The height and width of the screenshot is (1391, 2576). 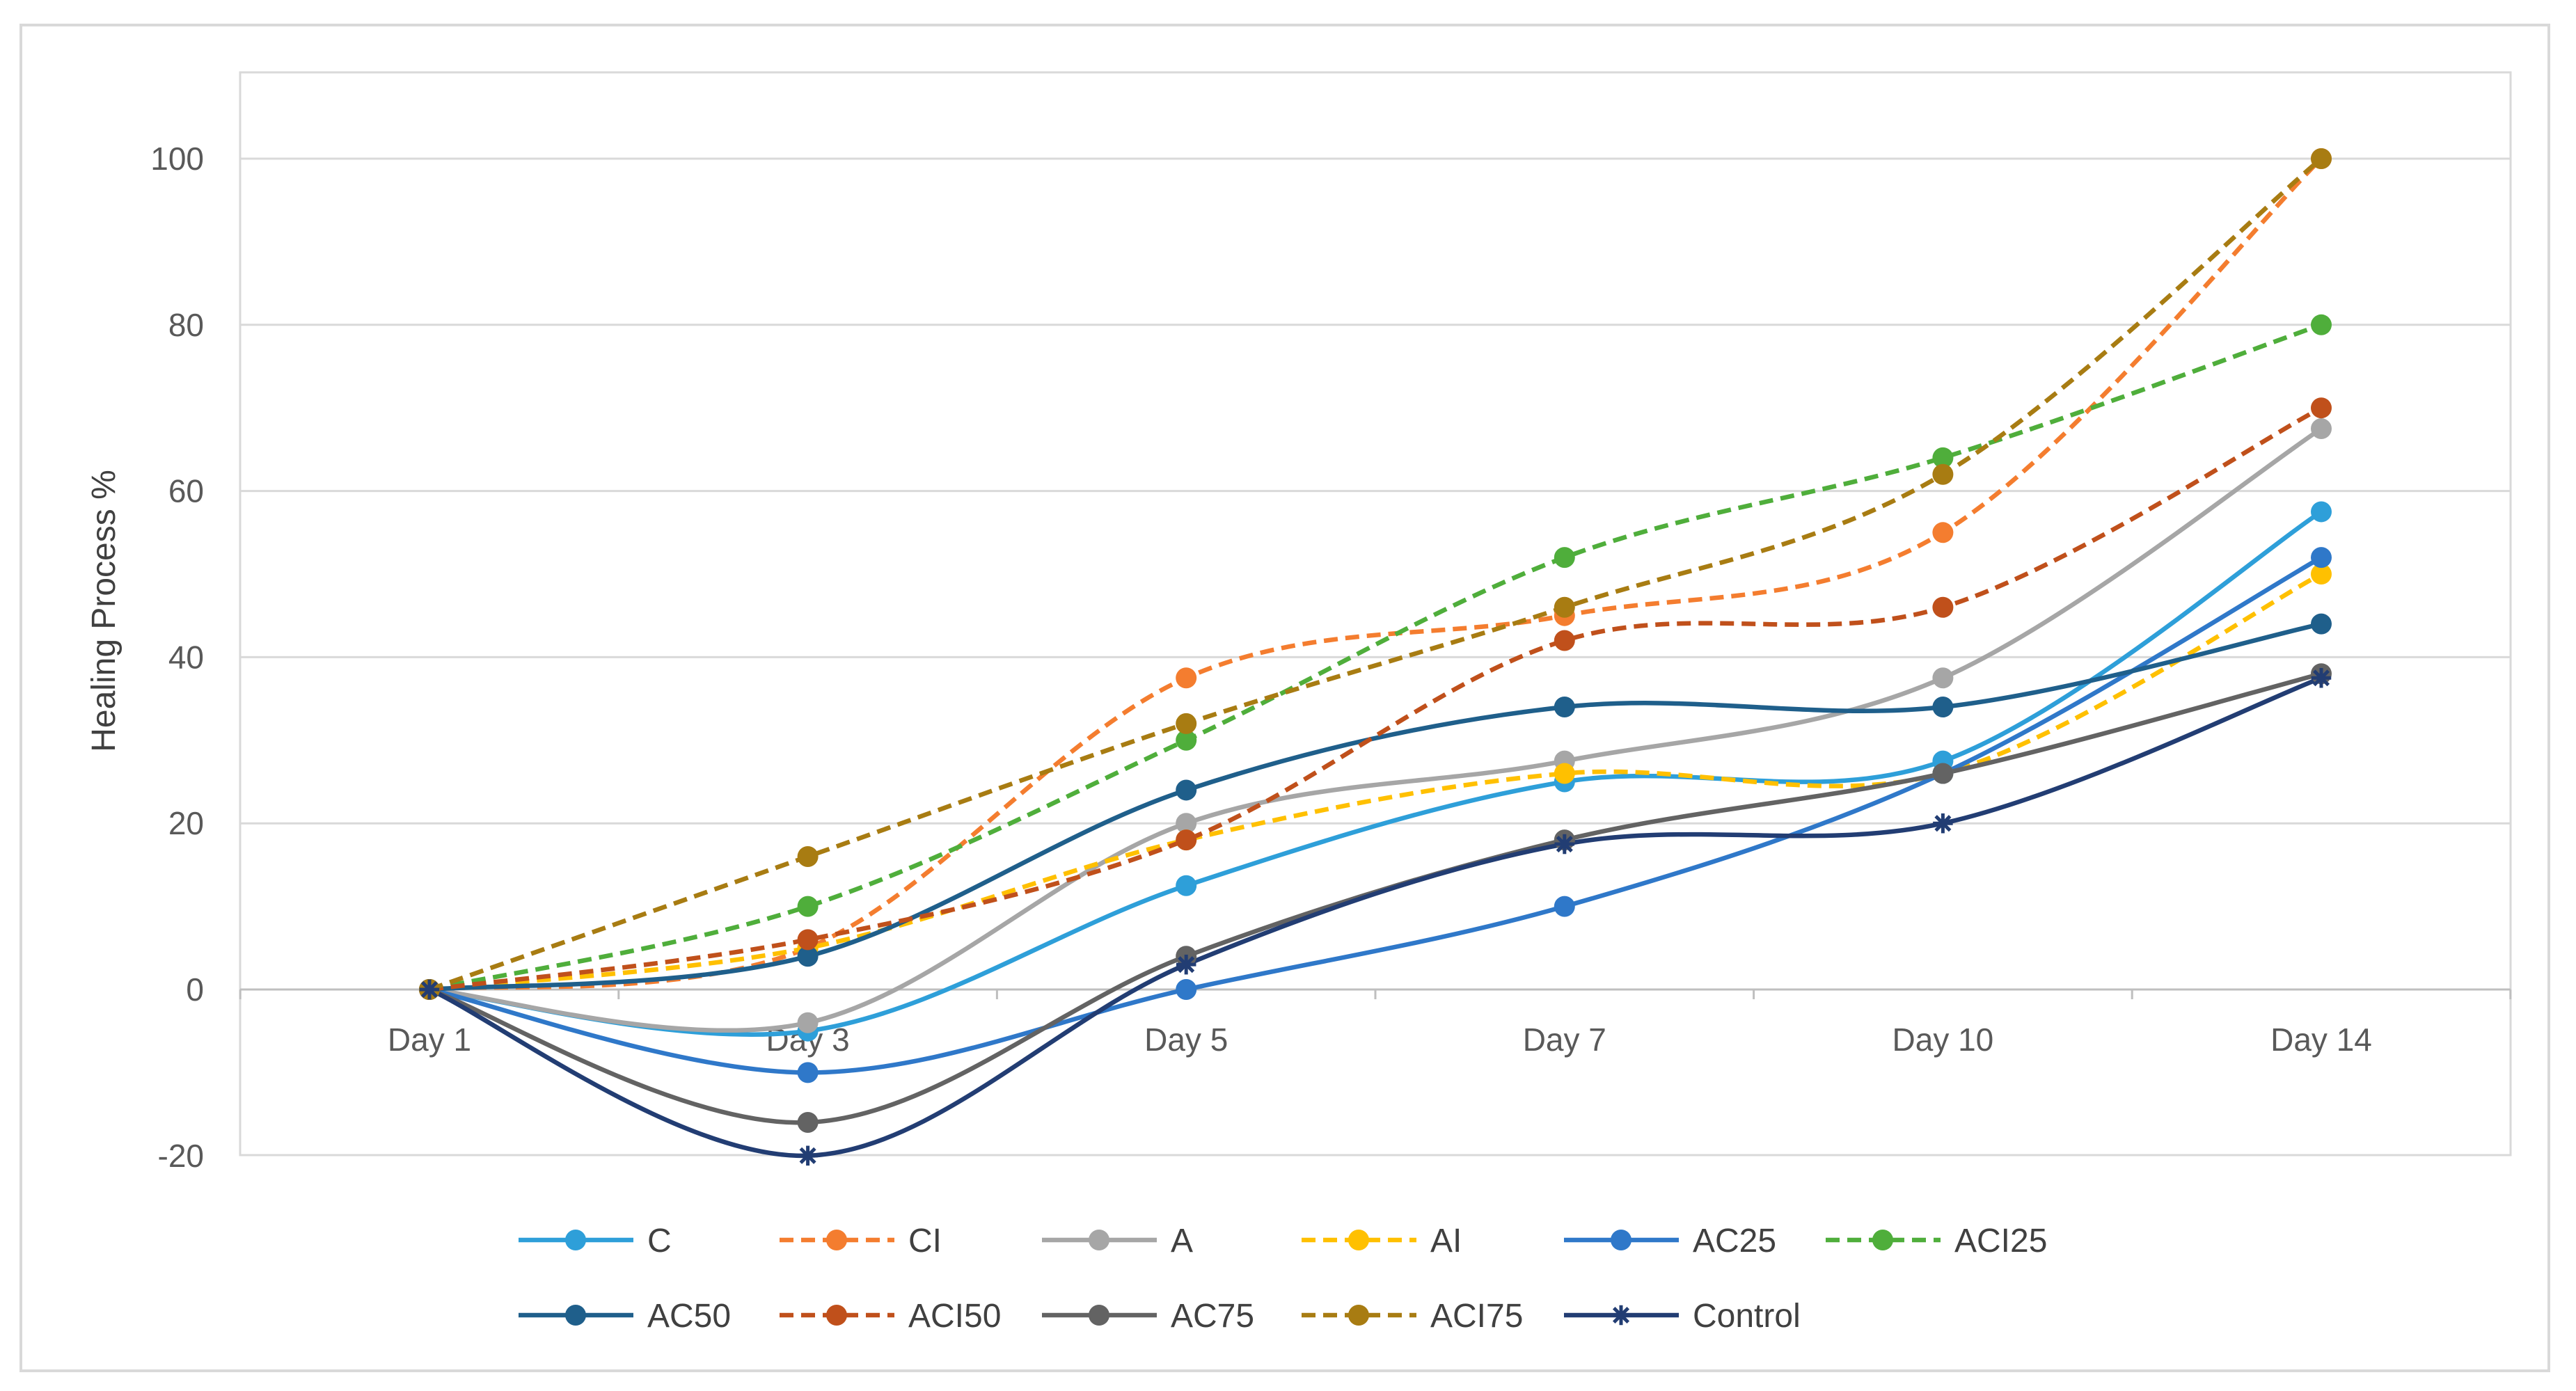 I want to click on y-tick-label: 100, so click(x=177, y=159).